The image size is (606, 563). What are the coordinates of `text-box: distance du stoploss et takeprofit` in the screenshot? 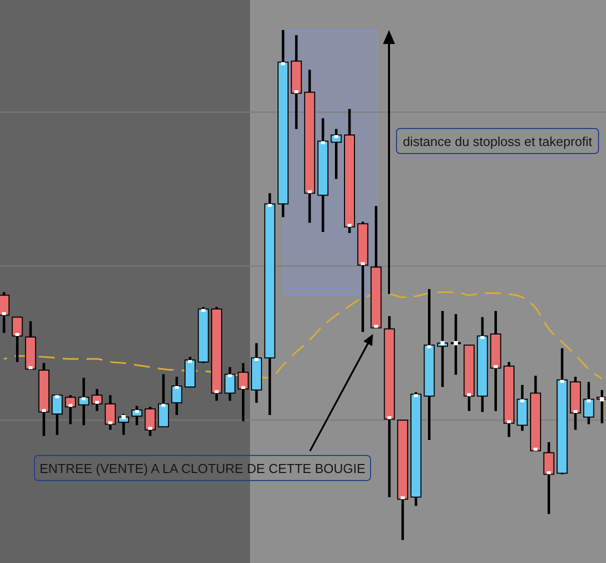 It's located at (497, 141).